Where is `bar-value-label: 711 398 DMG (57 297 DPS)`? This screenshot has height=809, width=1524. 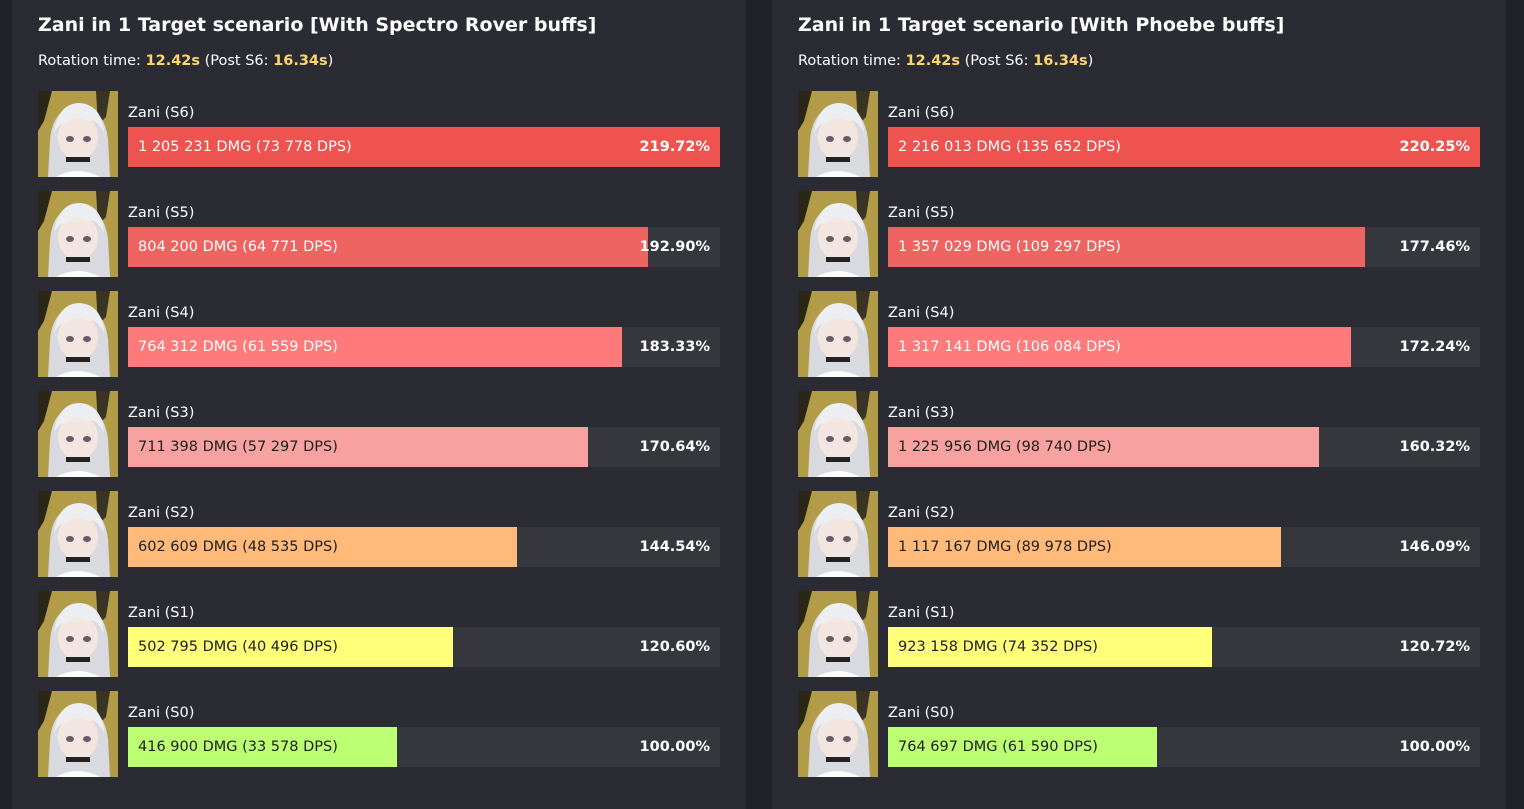
bar-value-label: 711 398 DMG (57 297 DPS) is located at coordinates (238, 447).